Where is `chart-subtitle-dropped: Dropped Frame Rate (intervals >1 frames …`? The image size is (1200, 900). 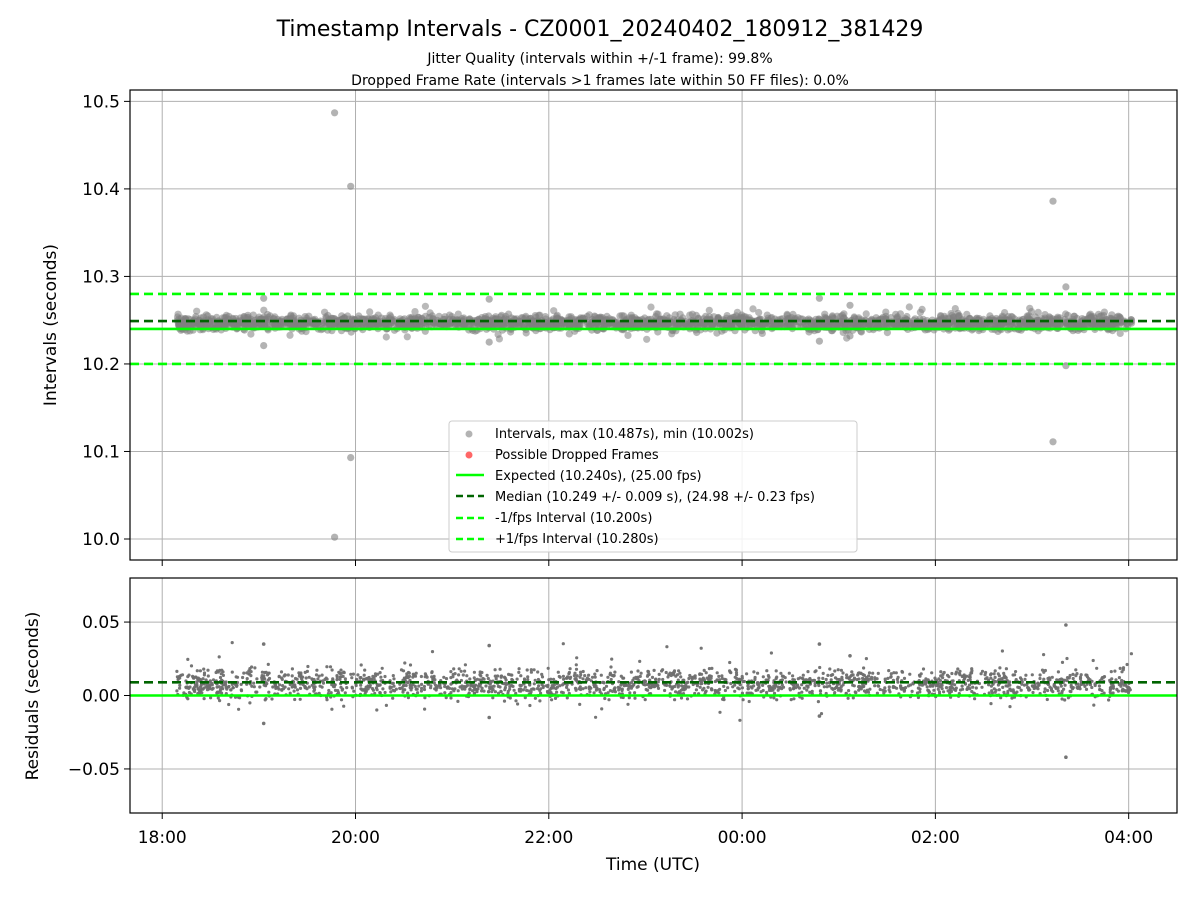
chart-subtitle-dropped: Dropped Frame Rate (intervals >1 frames … is located at coordinates (600, 81).